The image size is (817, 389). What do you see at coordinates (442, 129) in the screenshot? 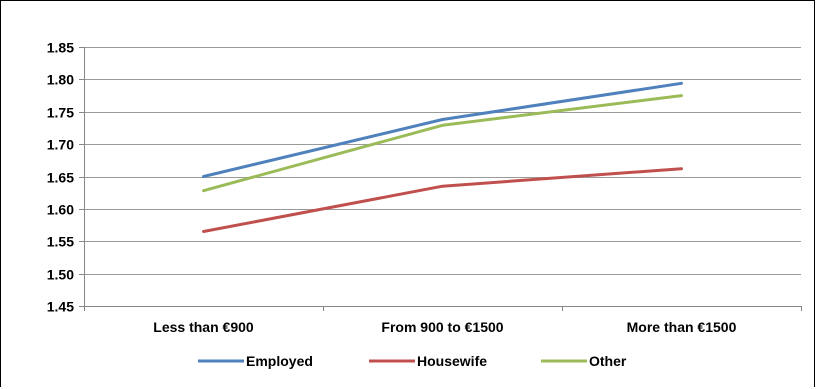
I see `series-line-employed` at bounding box center [442, 129].